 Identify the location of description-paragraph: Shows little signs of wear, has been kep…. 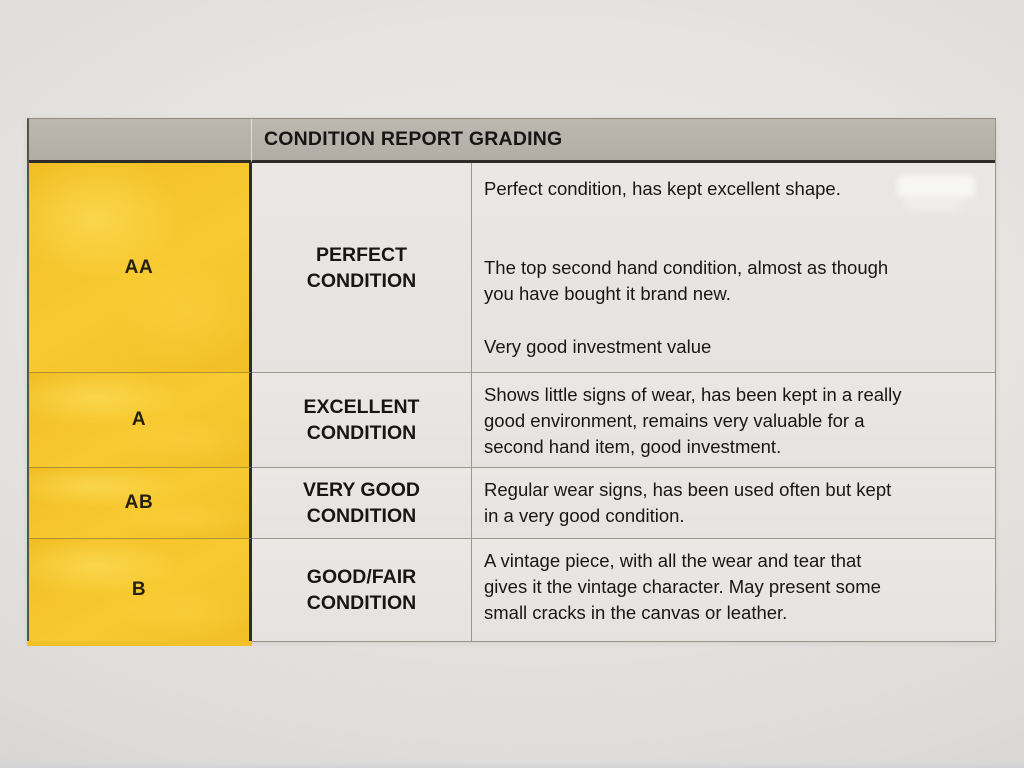
(693, 420).